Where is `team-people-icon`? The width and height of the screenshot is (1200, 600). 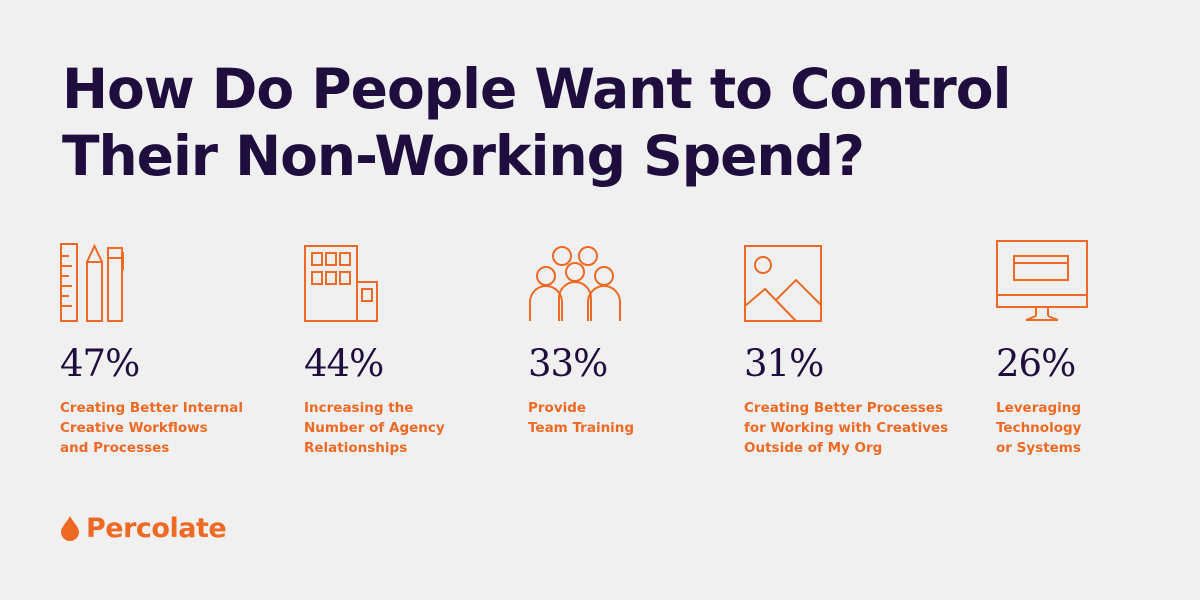
team-people-icon is located at coordinates (583, 281).